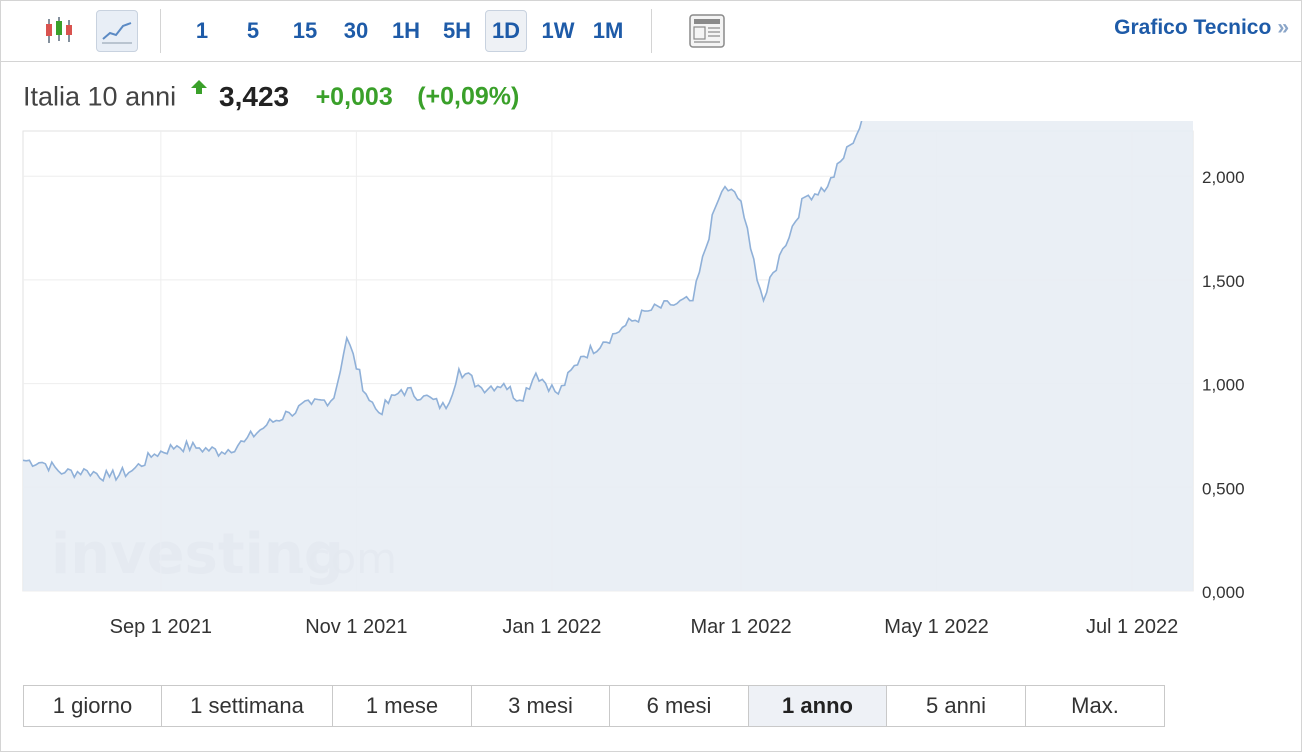 The width and height of the screenshot is (1302, 752). I want to click on y-tick-label: 1,000, so click(1223, 385).